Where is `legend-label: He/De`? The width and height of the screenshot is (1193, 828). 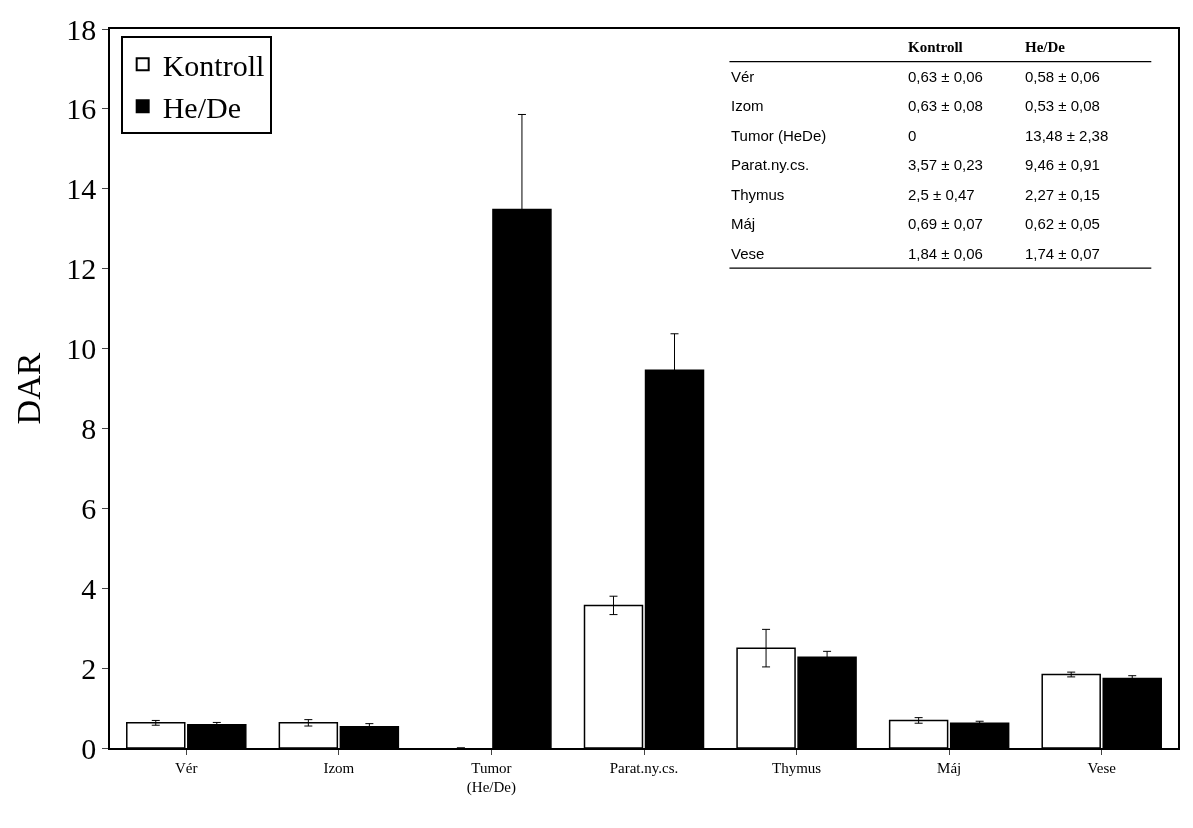
legend-label: He/De is located at coordinates (201, 107).